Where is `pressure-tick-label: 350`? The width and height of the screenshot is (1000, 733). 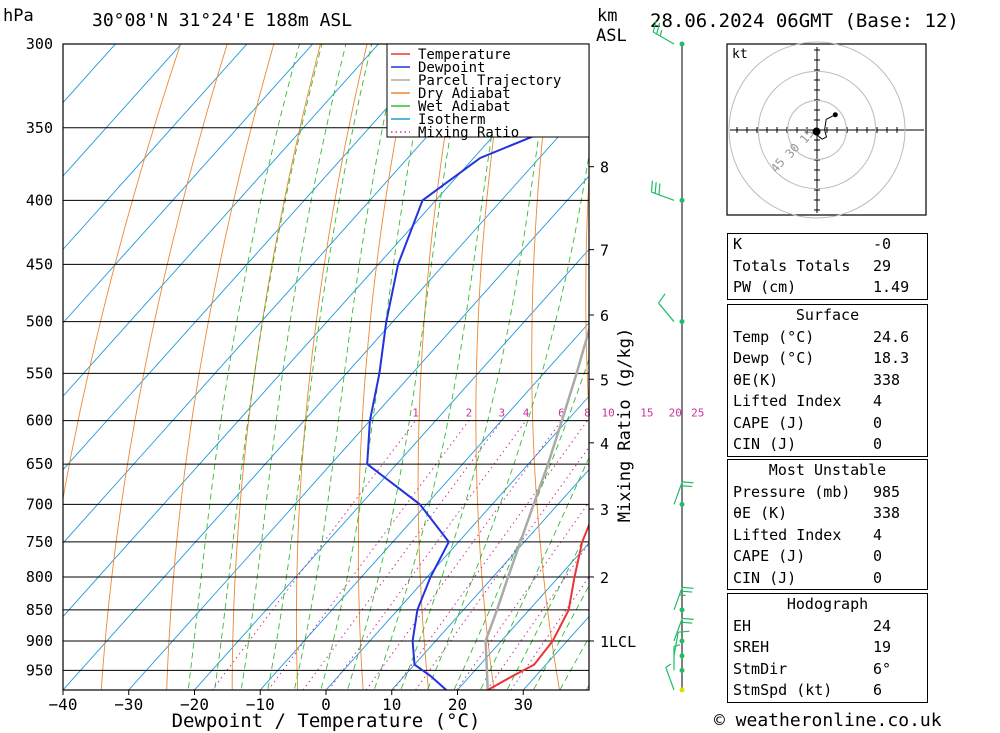
pressure-tick-label: 350 is located at coordinates (39, 128).